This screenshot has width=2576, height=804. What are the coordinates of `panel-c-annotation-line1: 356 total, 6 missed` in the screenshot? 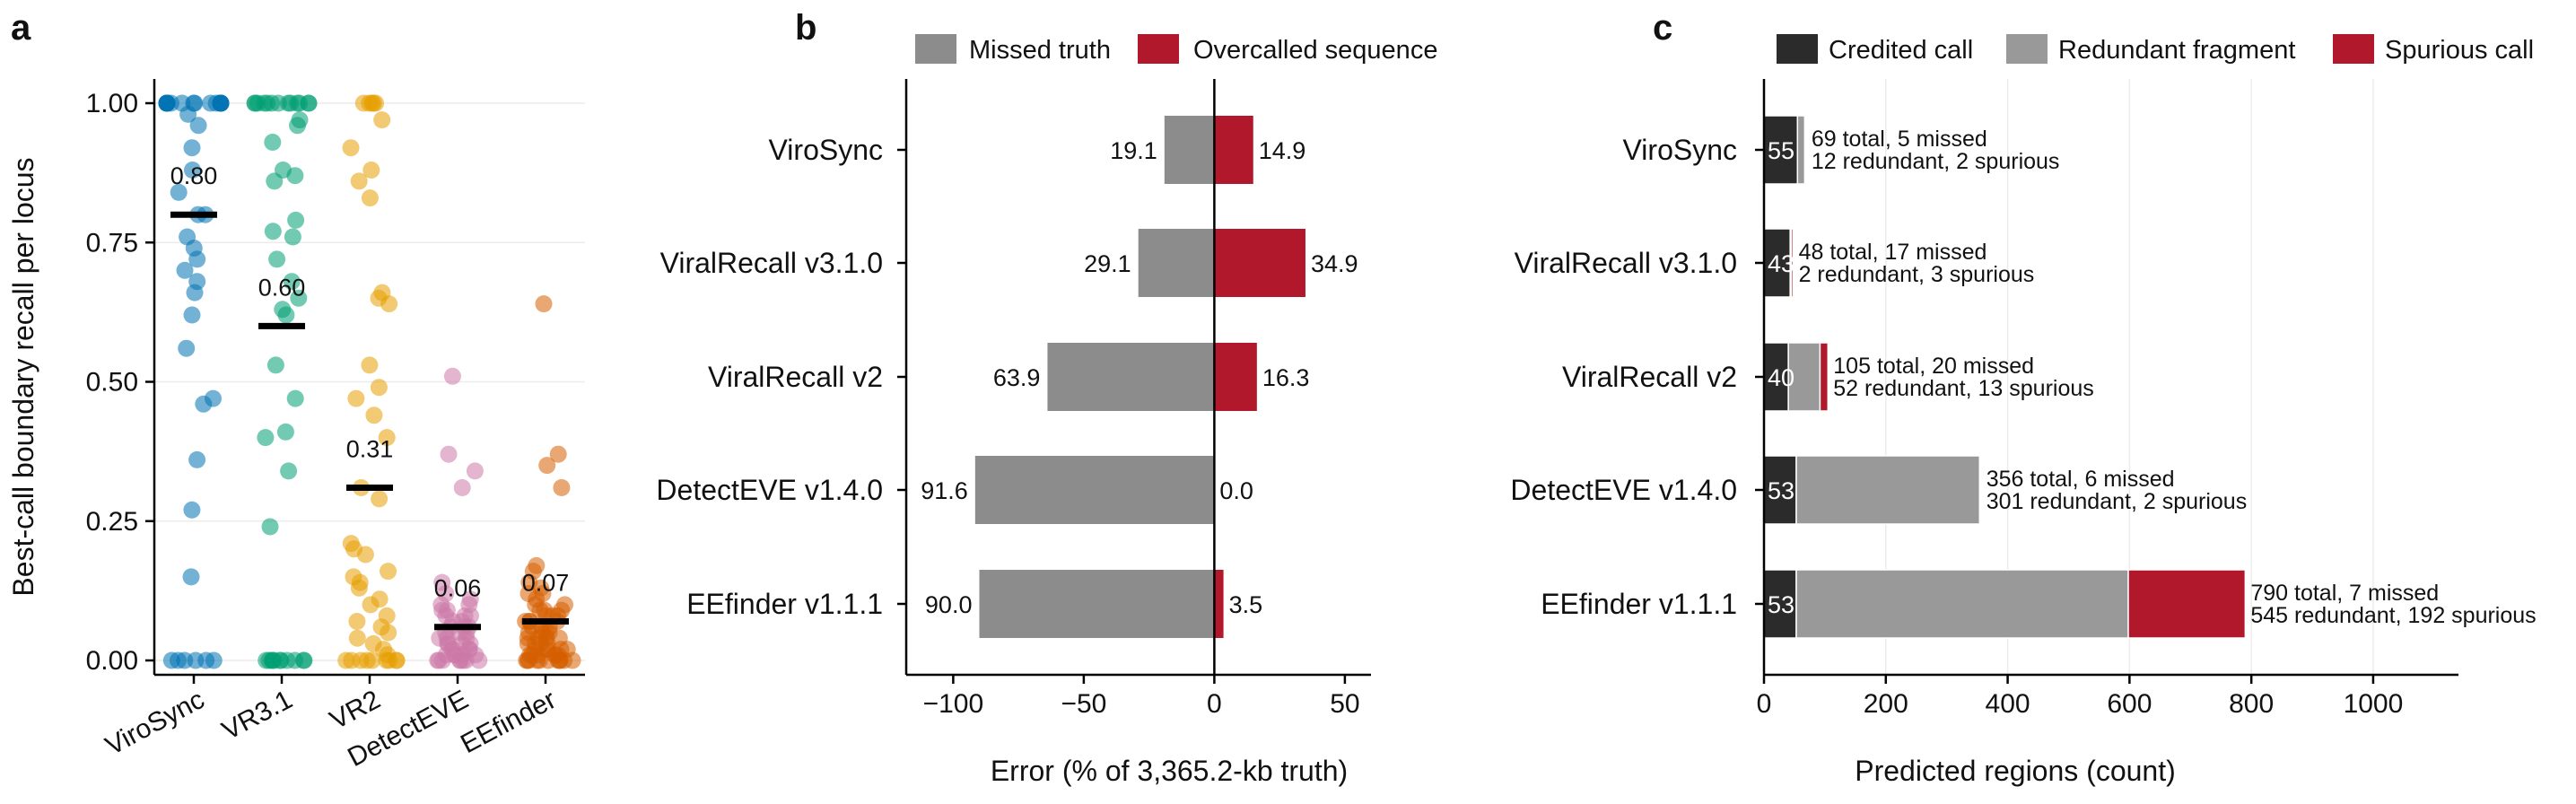 It's located at (2081, 479).